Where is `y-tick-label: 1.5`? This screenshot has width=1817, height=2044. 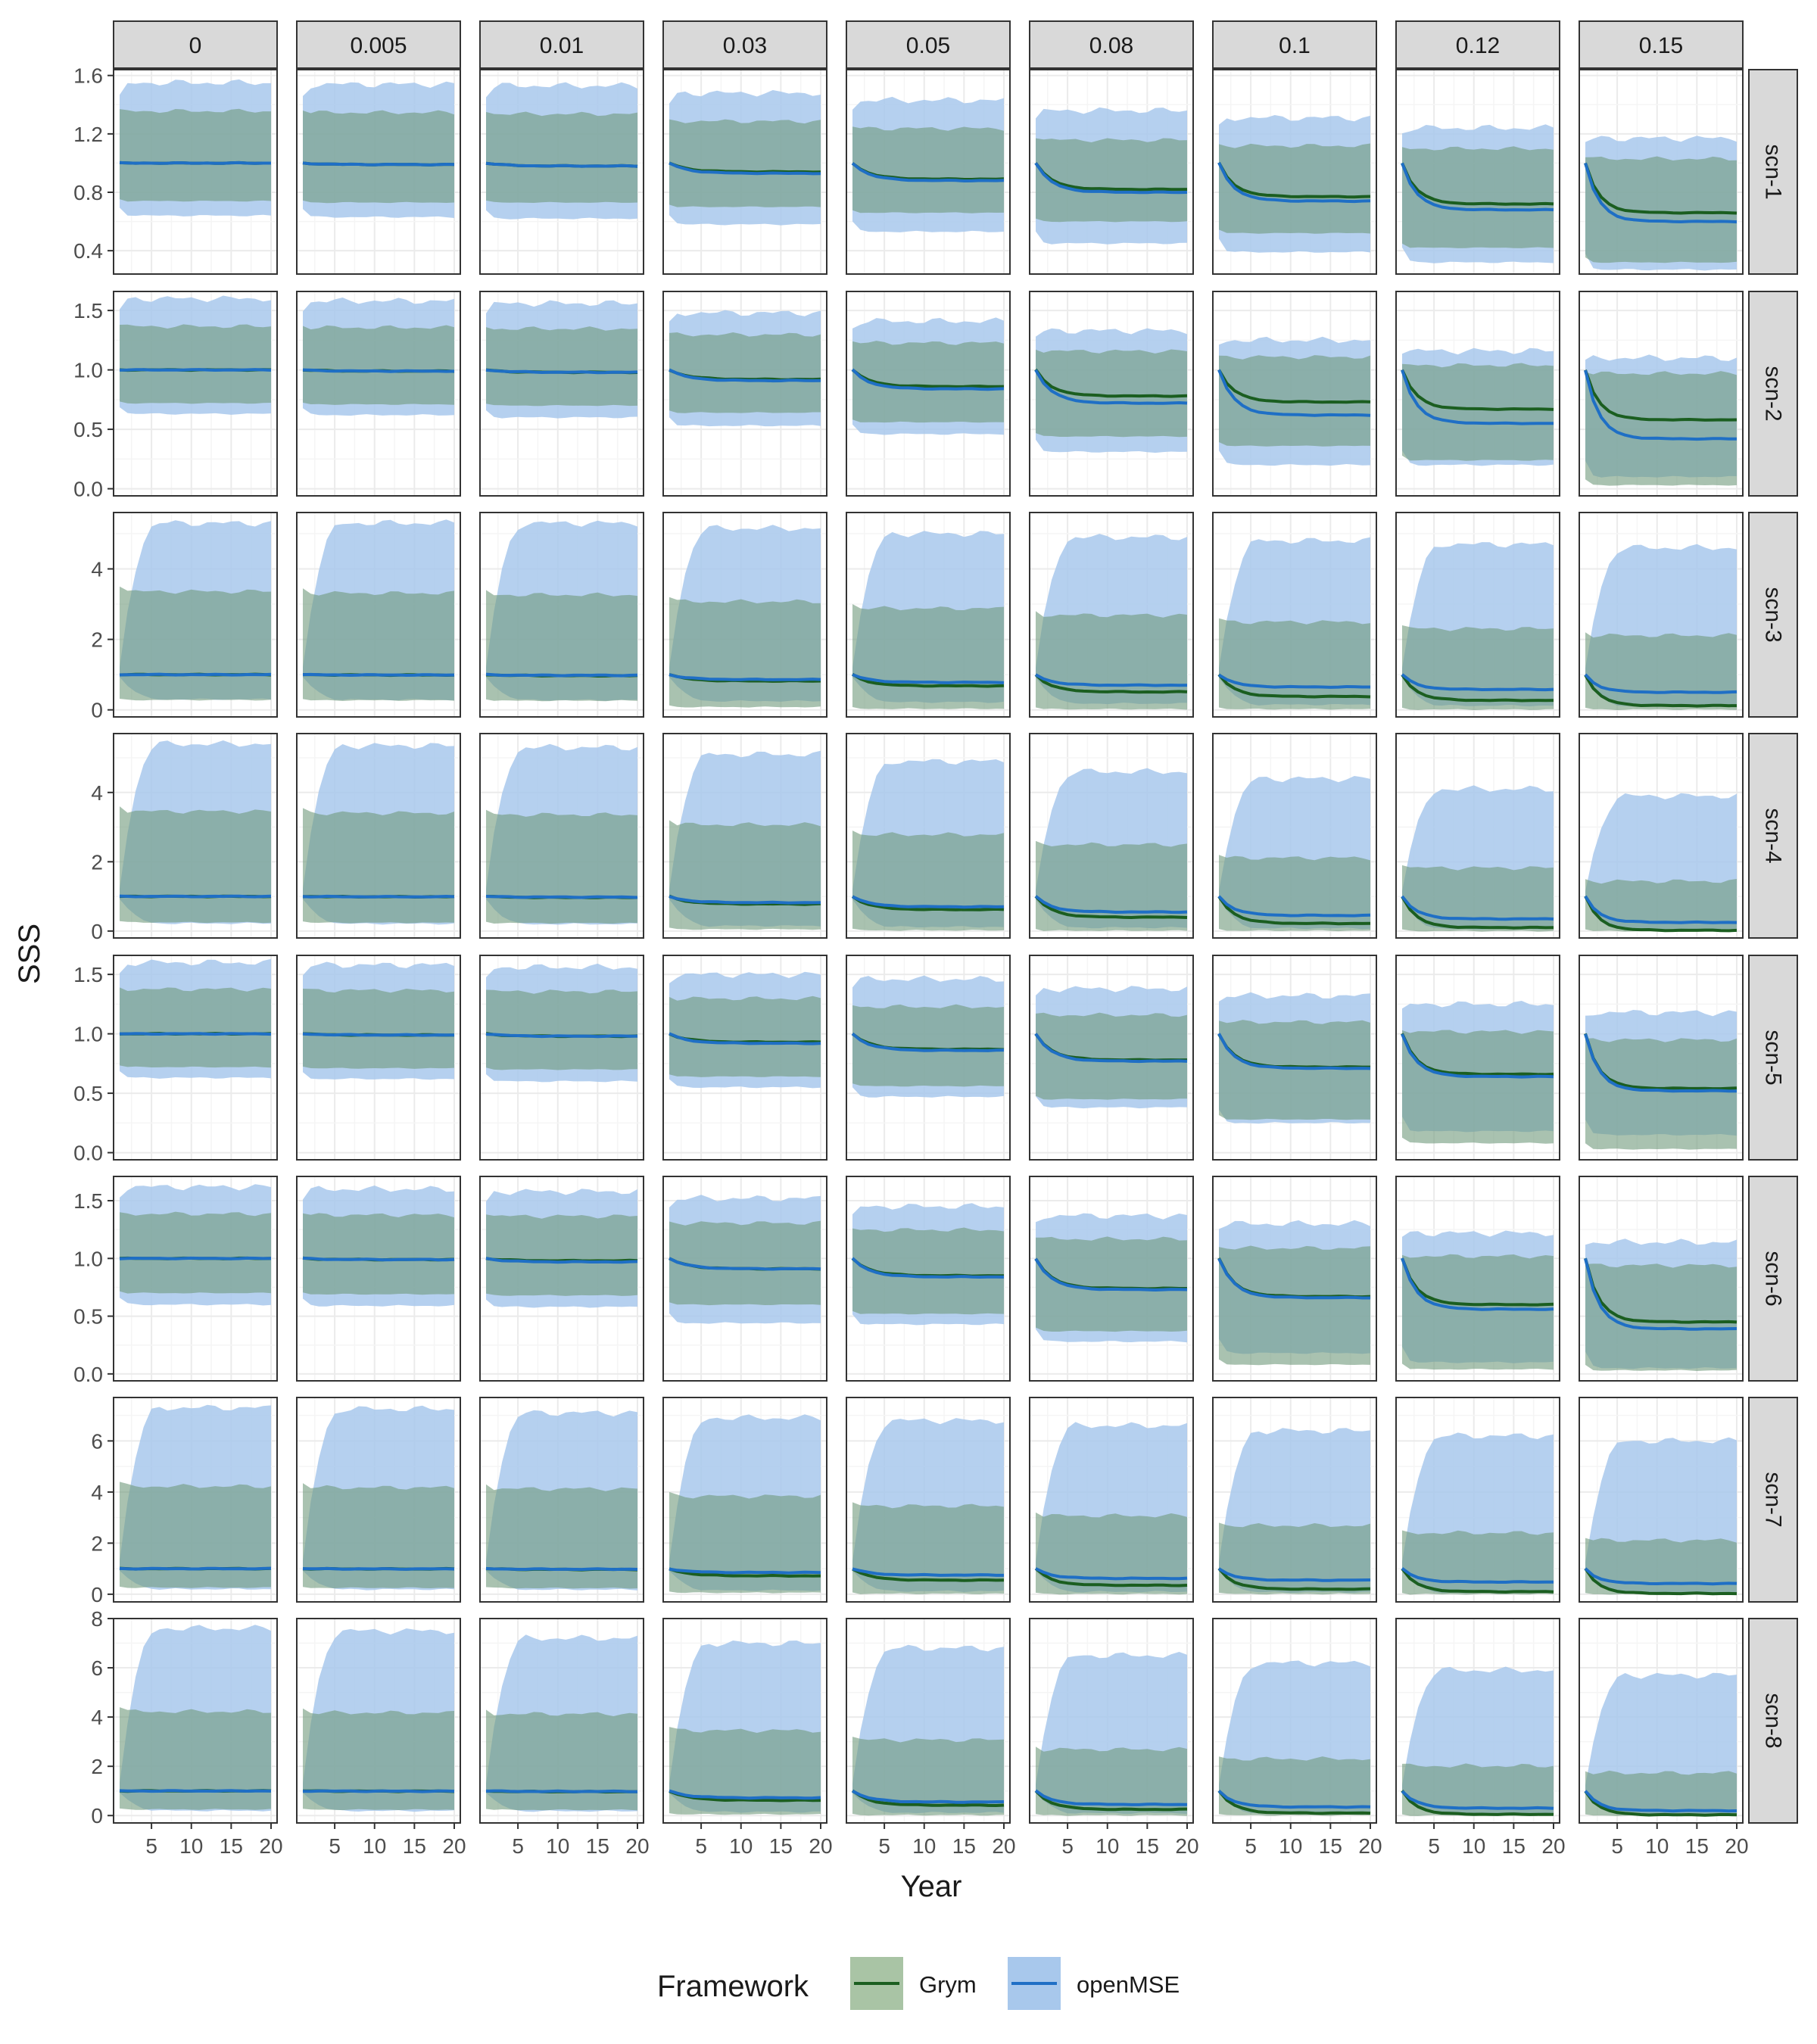 y-tick-label: 1.5 is located at coordinates (88, 310).